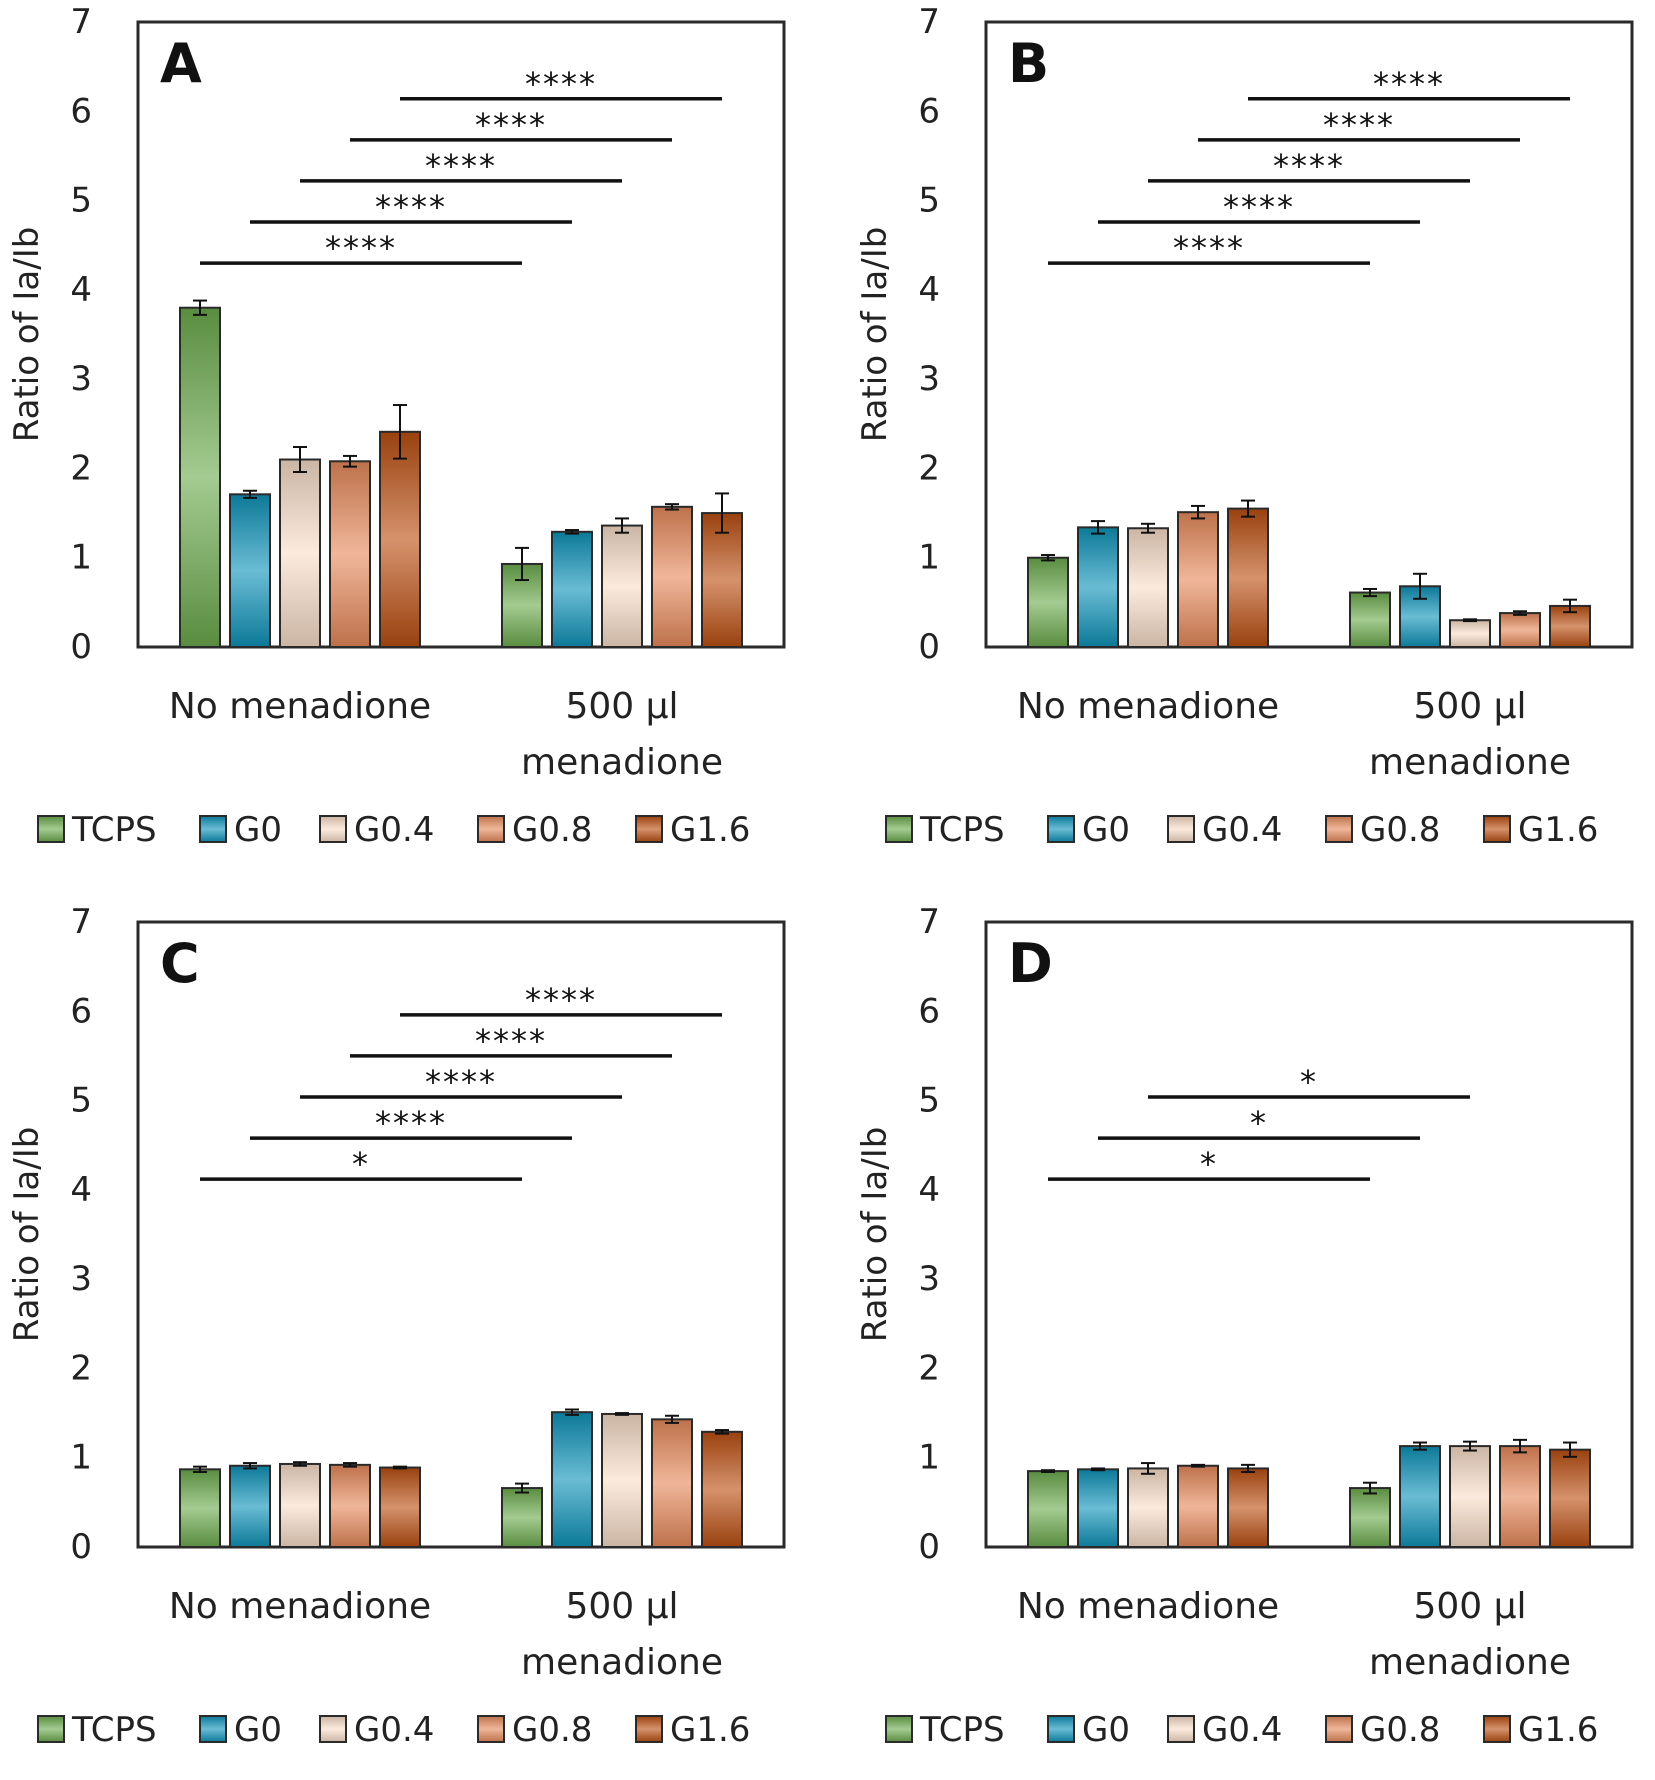 The height and width of the screenshot is (1780, 1655). What do you see at coordinates (1309, 1234) in the screenshot?
I see `plot-frame` at bounding box center [1309, 1234].